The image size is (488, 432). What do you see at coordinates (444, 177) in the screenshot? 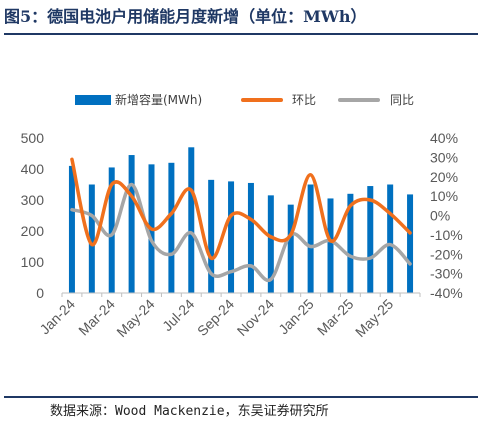
I see `right-tick-label: 20%` at bounding box center [444, 177].